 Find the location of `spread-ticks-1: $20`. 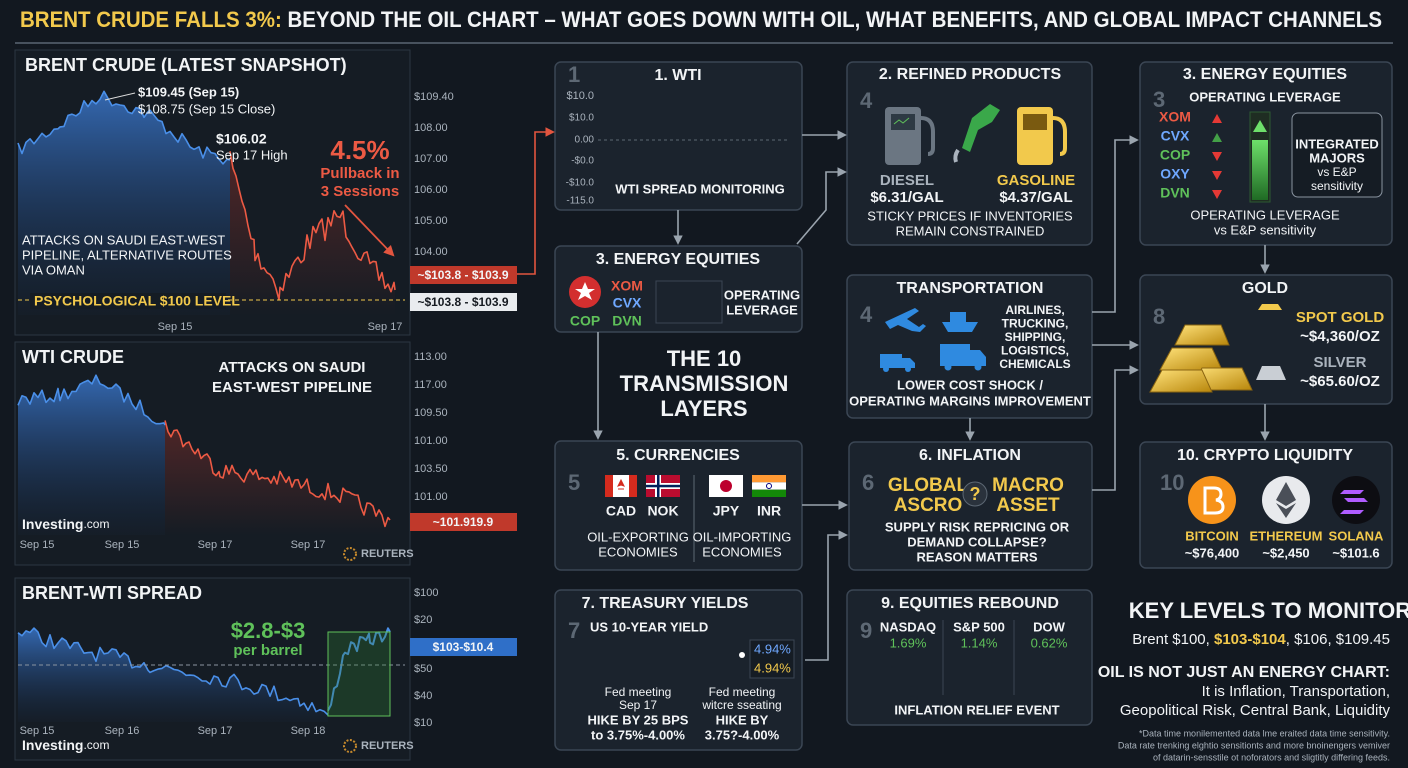

spread-ticks-1: $20 is located at coordinates (423, 620).